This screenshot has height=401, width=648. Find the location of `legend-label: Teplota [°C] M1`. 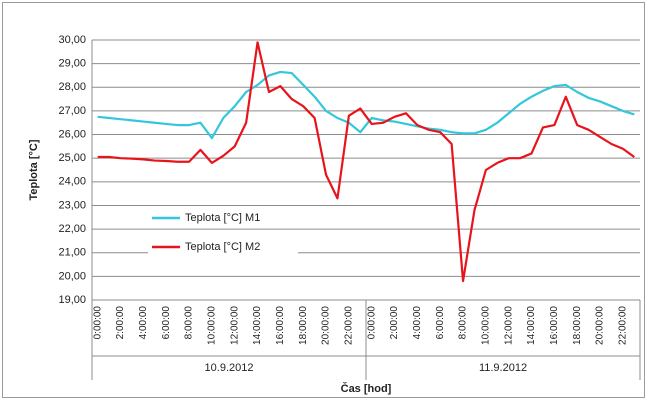

legend-label: Teplota [°C] M1 is located at coordinates (222, 218).